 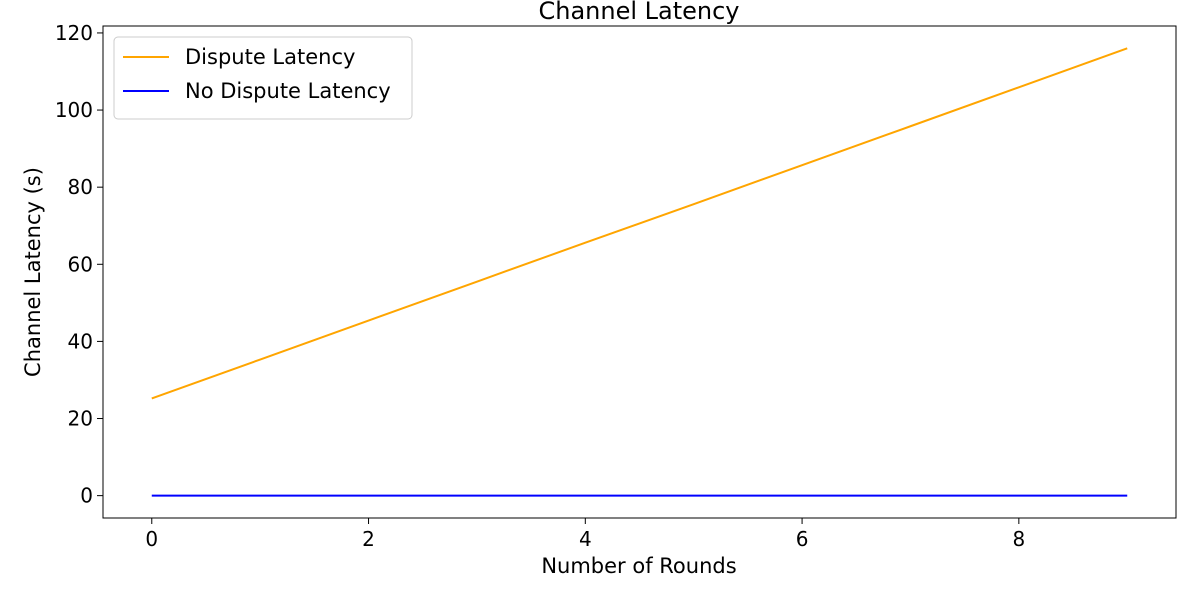 I want to click on legend-box, so click(x=263, y=78).